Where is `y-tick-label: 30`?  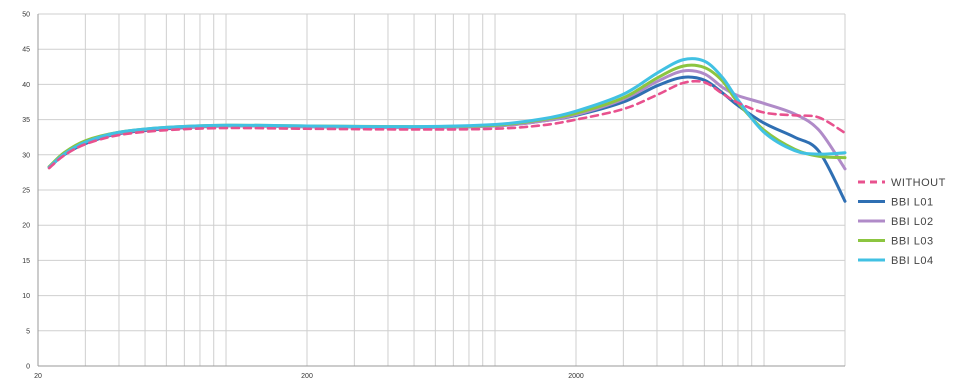
y-tick-label: 30 is located at coordinates (26, 155).